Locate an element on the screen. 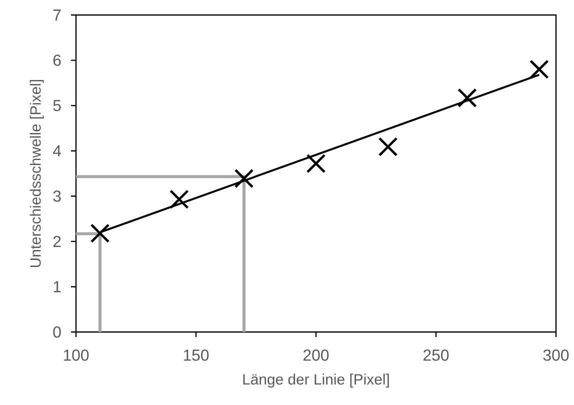 The width and height of the screenshot is (574, 405). x-tick-label: 150 is located at coordinates (196, 355).